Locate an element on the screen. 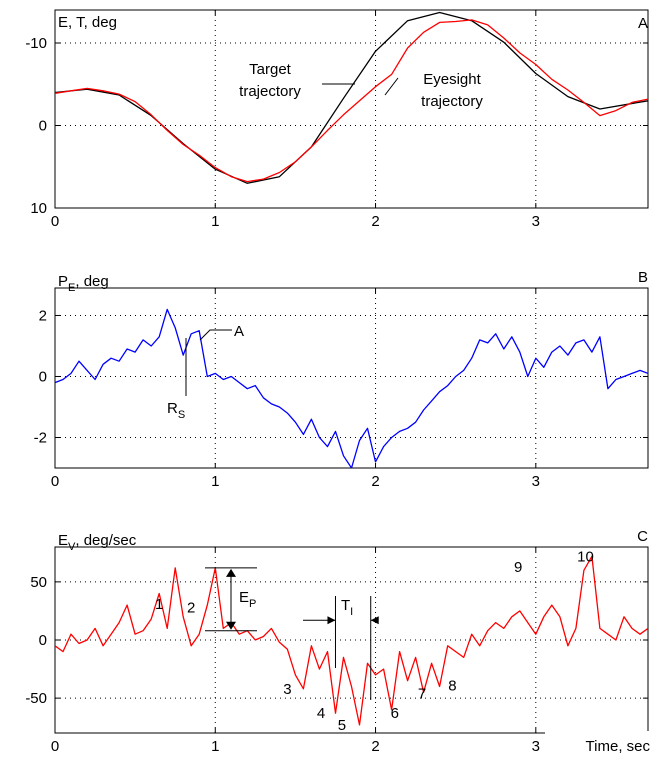 The width and height of the screenshot is (662, 770). rs-label: RS is located at coordinates (176, 410).